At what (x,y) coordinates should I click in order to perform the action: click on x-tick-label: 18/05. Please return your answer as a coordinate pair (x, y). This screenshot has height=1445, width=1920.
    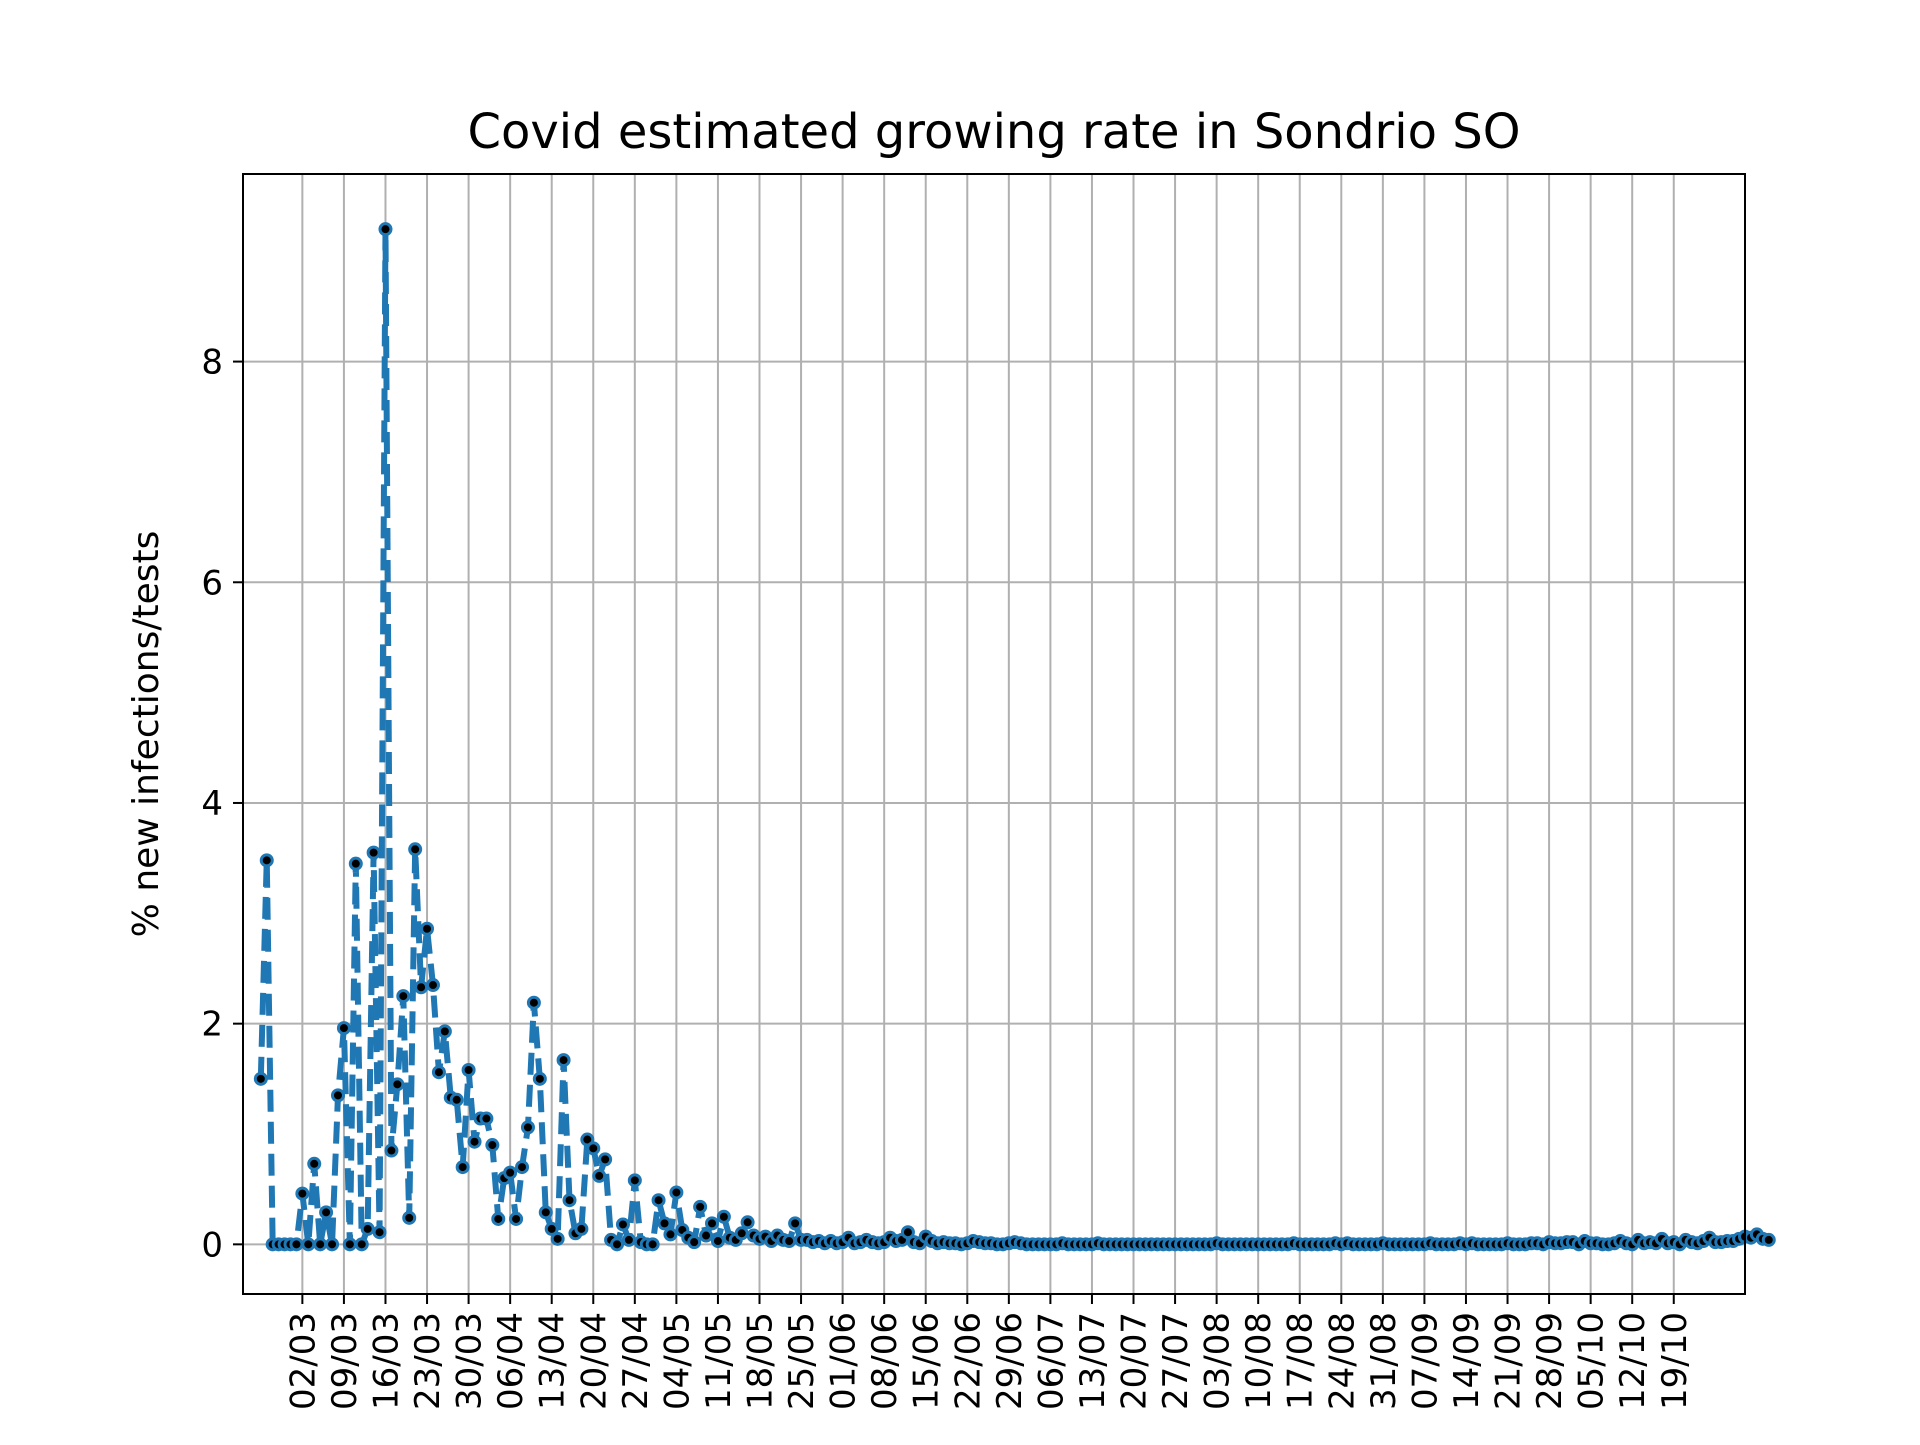
    Looking at the image, I should click on (760, 1361).